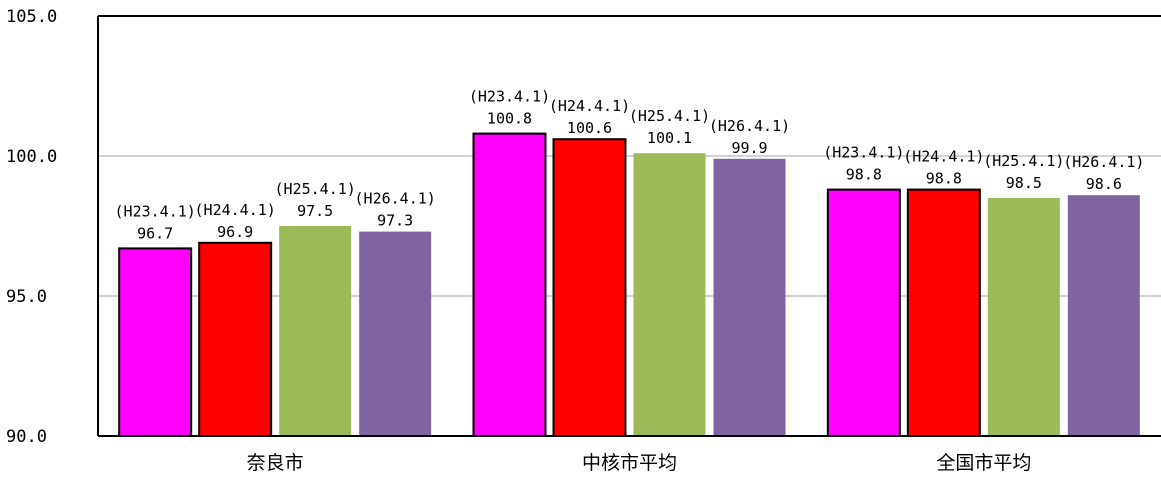 The height and width of the screenshot is (477, 1161). What do you see at coordinates (1104, 184) in the screenshot?
I see `bar-value-label: 98.6` at bounding box center [1104, 184].